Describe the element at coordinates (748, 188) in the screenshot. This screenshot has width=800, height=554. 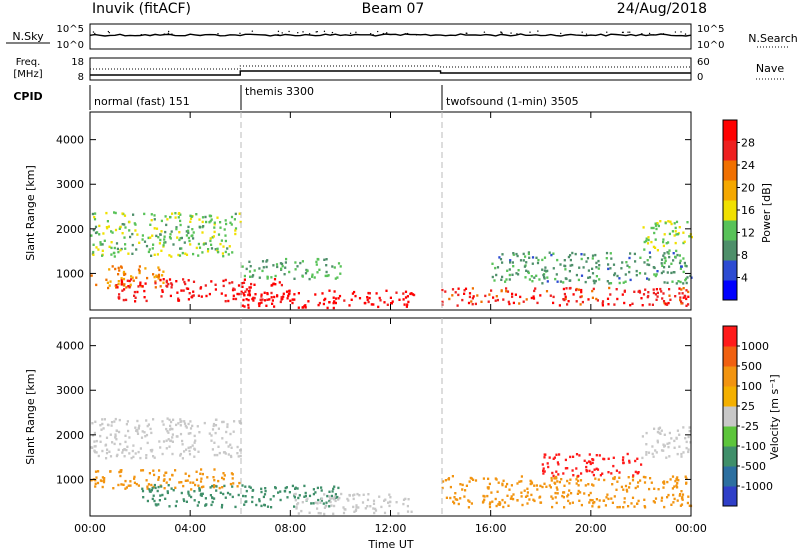
I see `colorbar-tick-label: 20` at that location.